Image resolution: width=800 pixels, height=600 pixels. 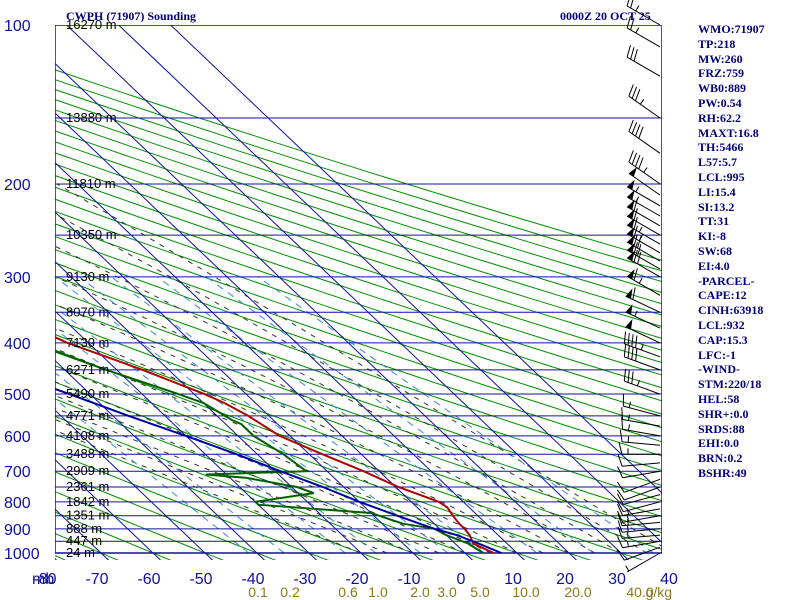 What do you see at coordinates (87, 515) in the screenshot?
I see `height-label: 1351 m` at bounding box center [87, 515].